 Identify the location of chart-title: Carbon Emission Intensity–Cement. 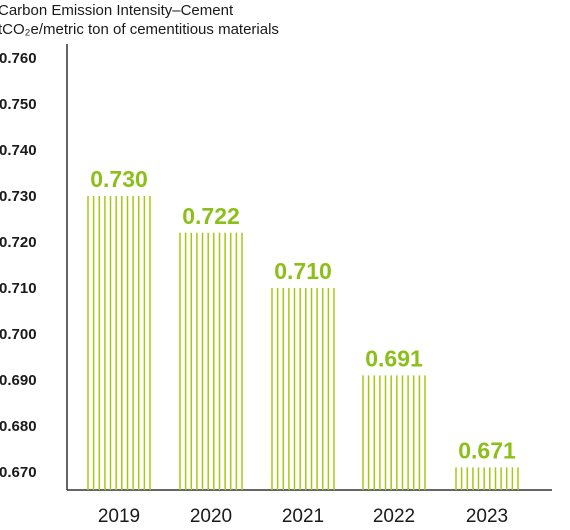
(117, 10).